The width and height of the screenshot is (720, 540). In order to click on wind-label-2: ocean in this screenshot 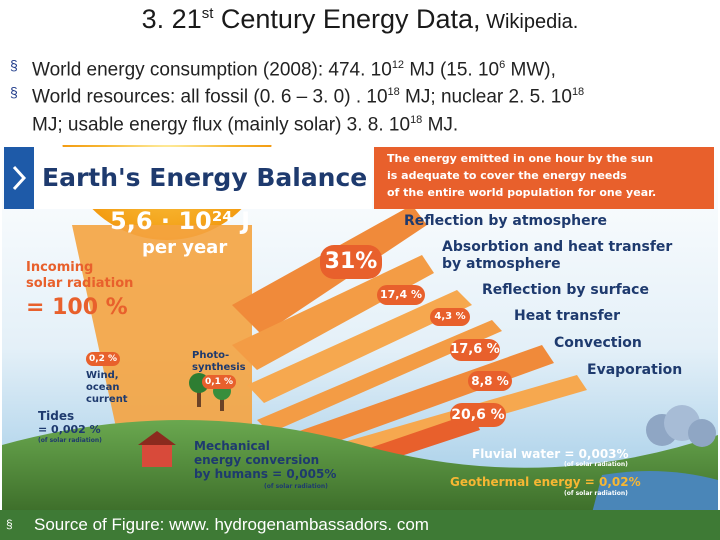, I will do `click(103, 387)`.